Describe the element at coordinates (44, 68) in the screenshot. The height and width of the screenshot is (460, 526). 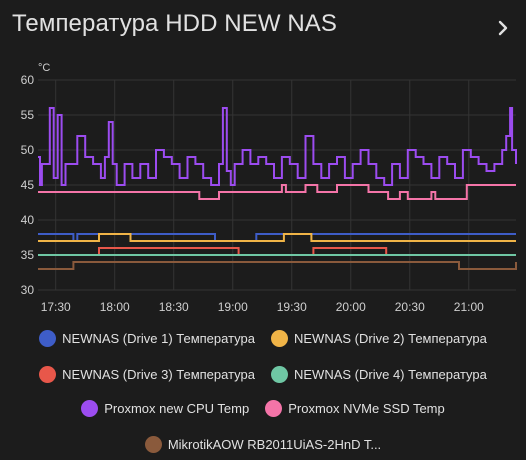
I see `y-axis-unit-label: °C` at that location.